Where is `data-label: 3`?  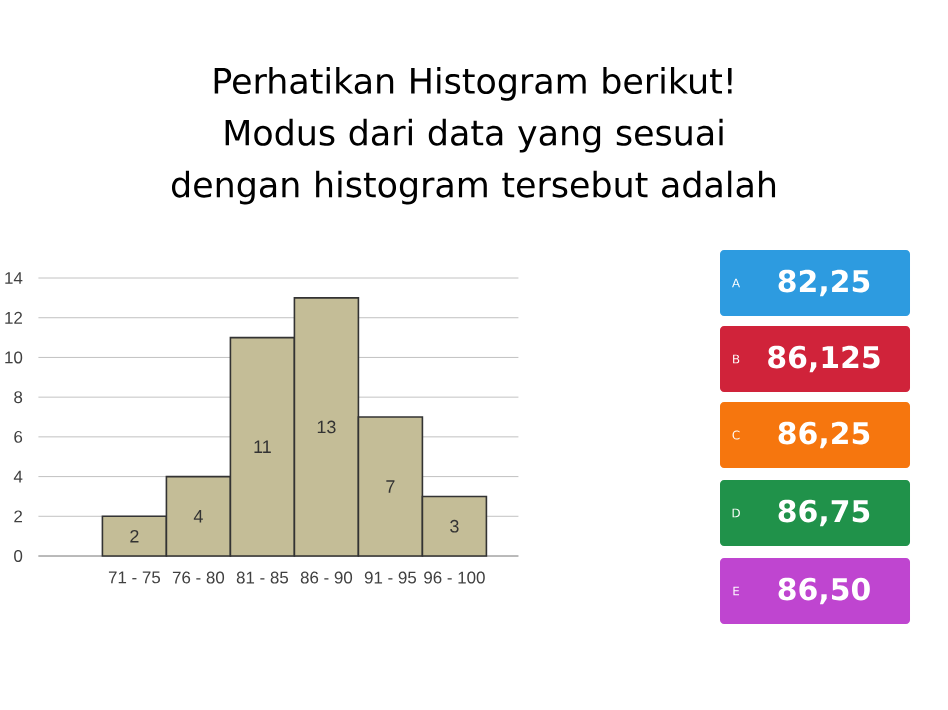
data-label: 3 is located at coordinates (454, 526).